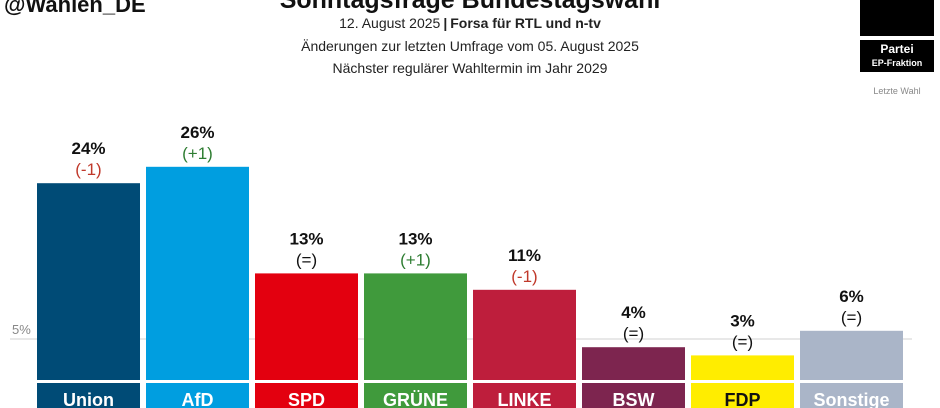 This screenshot has width=940, height=408. What do you see at coordinates (21, 329) in the screenshot?
I see `reference-line-label: 5%` at bounding box center [21, 329].